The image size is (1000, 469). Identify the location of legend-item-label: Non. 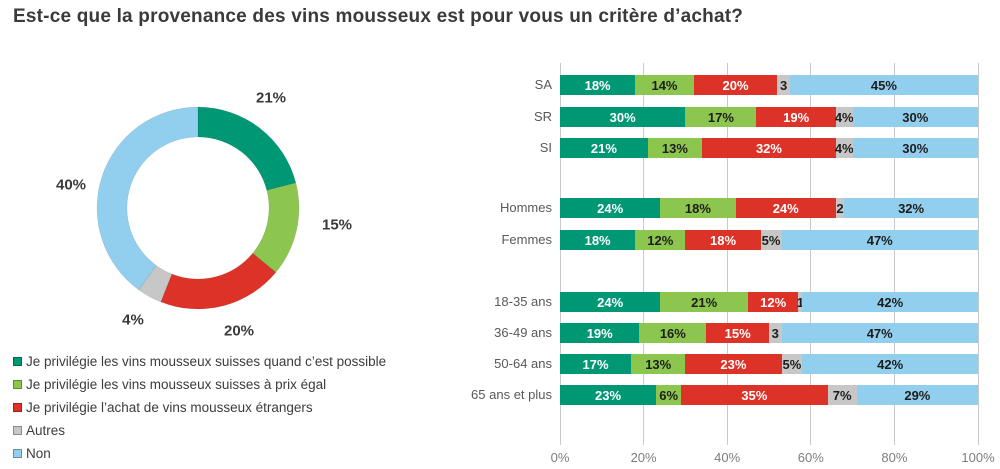
(38, 453).